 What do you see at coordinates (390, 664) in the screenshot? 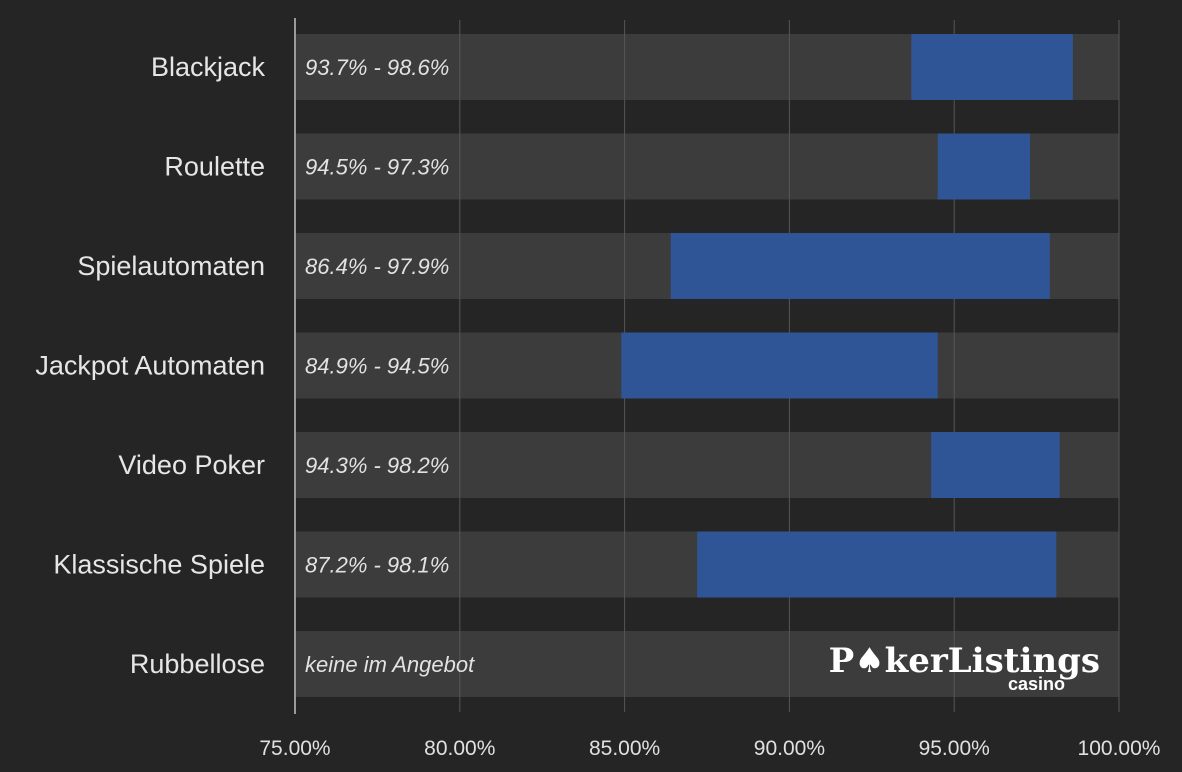
I see `range-label: keine im Angebot` at bounding box center [390, 664].